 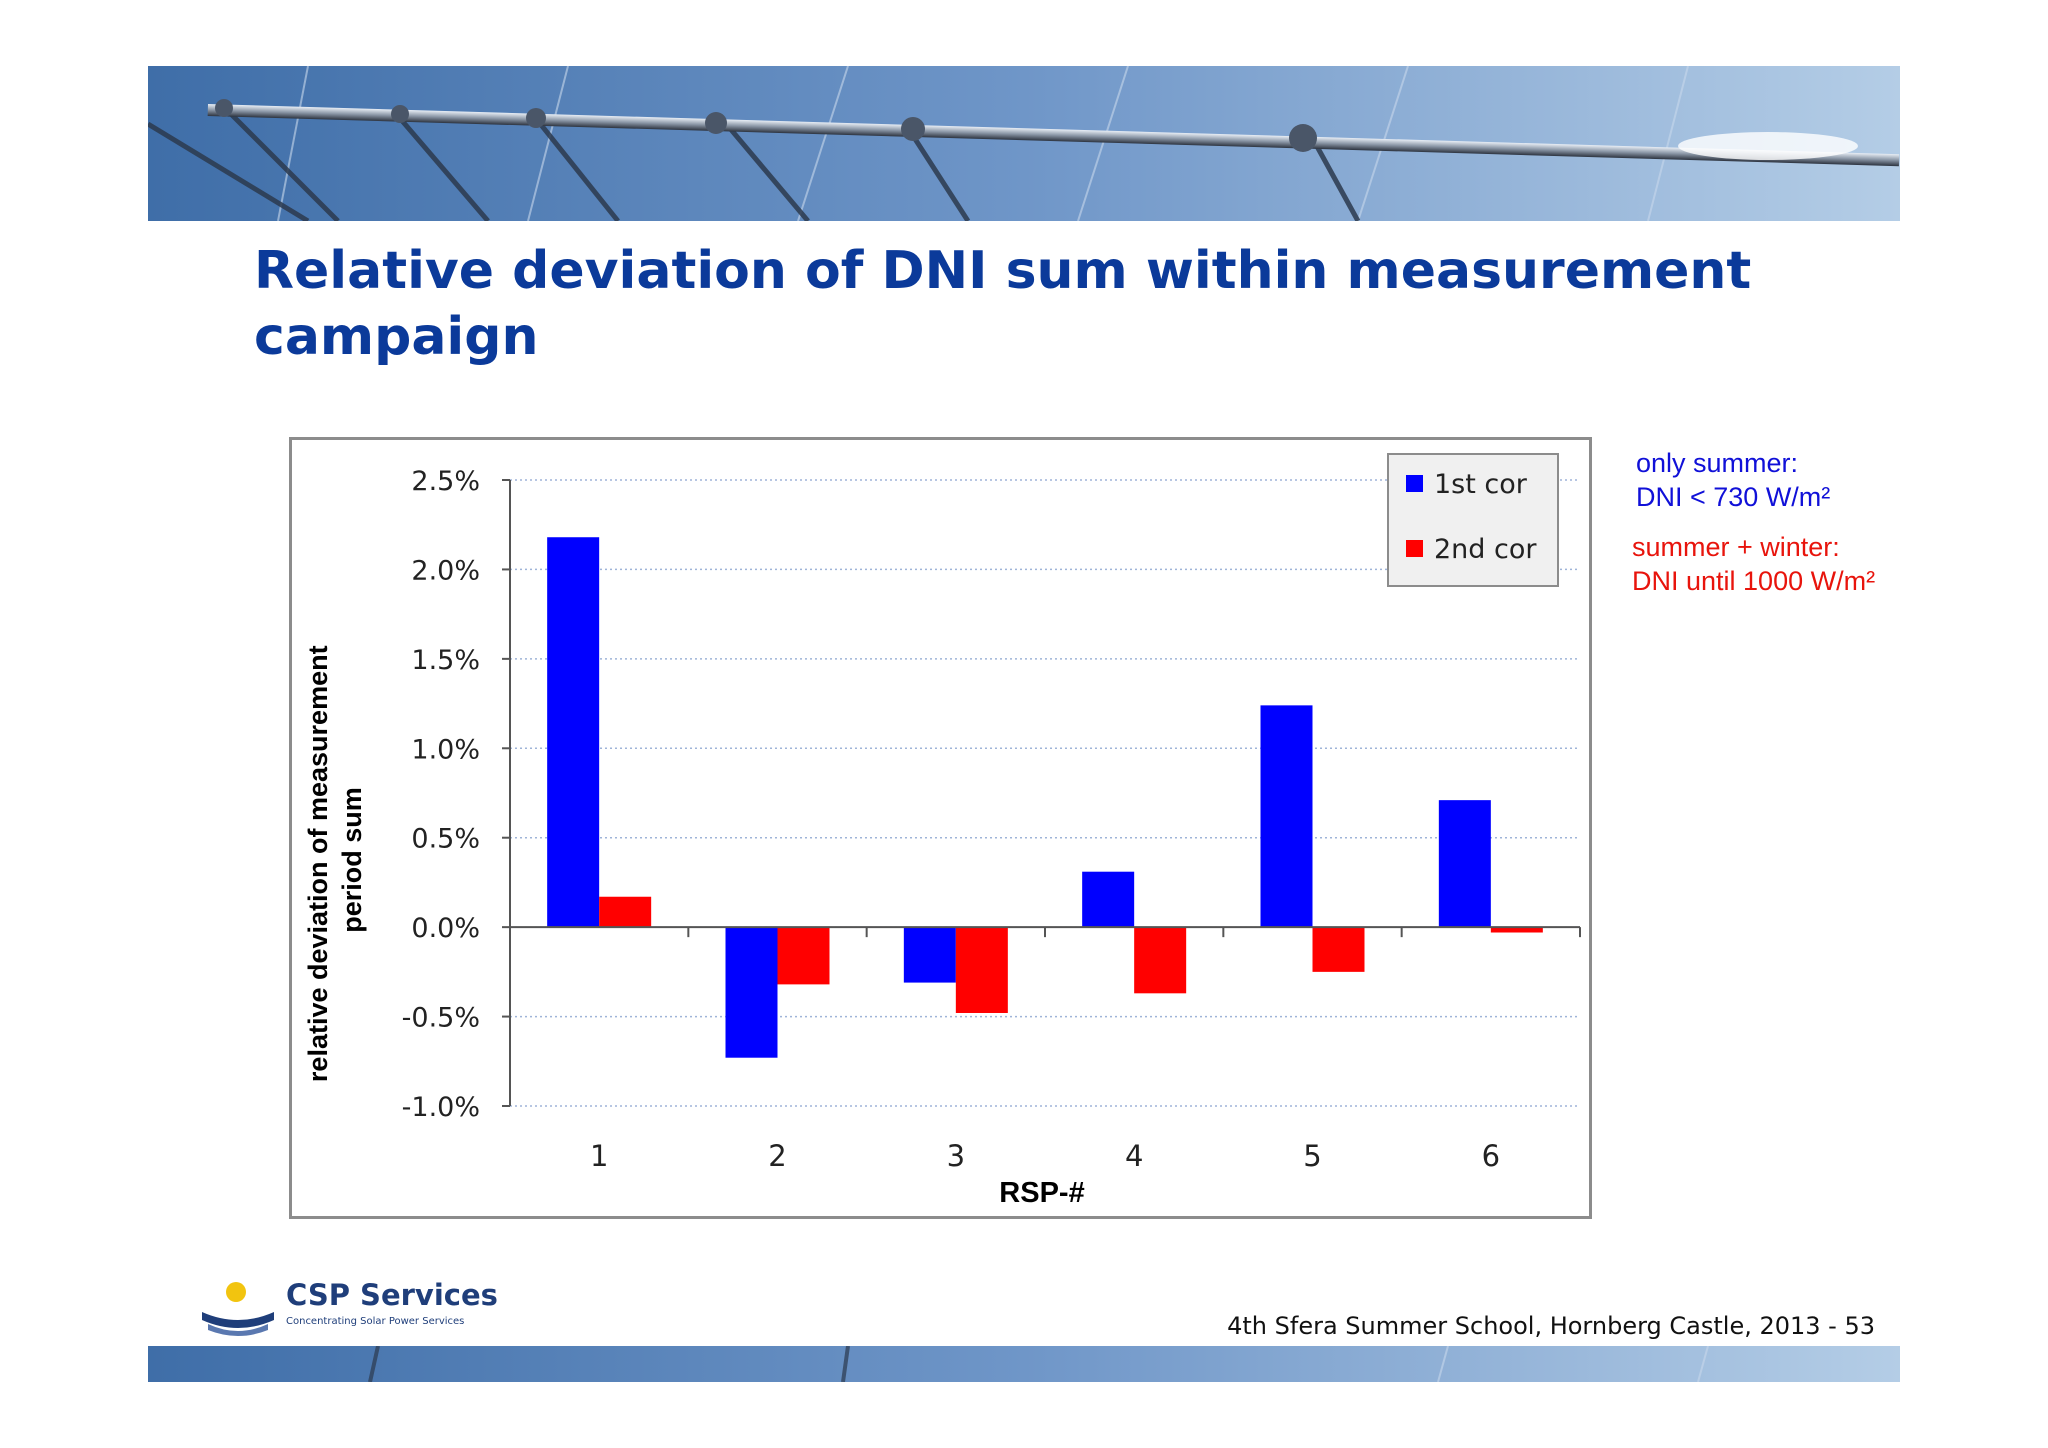 What do you see at coordinates (1736, 547) in the screenshot?
I see `summer-winter-note-line1: summer + winter:` at bounding box center [1736, 547].